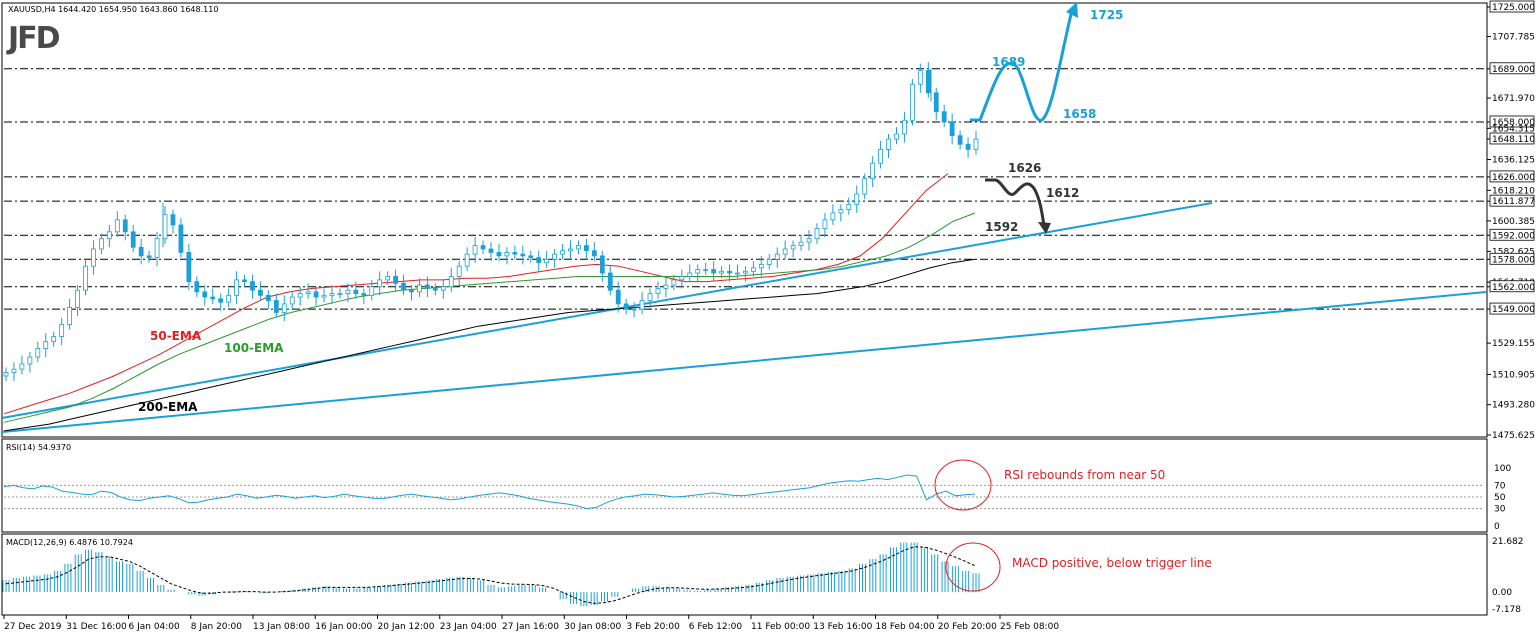  I want to click on x-tick-label: 23 Jan 04:00, so click(468, 627).